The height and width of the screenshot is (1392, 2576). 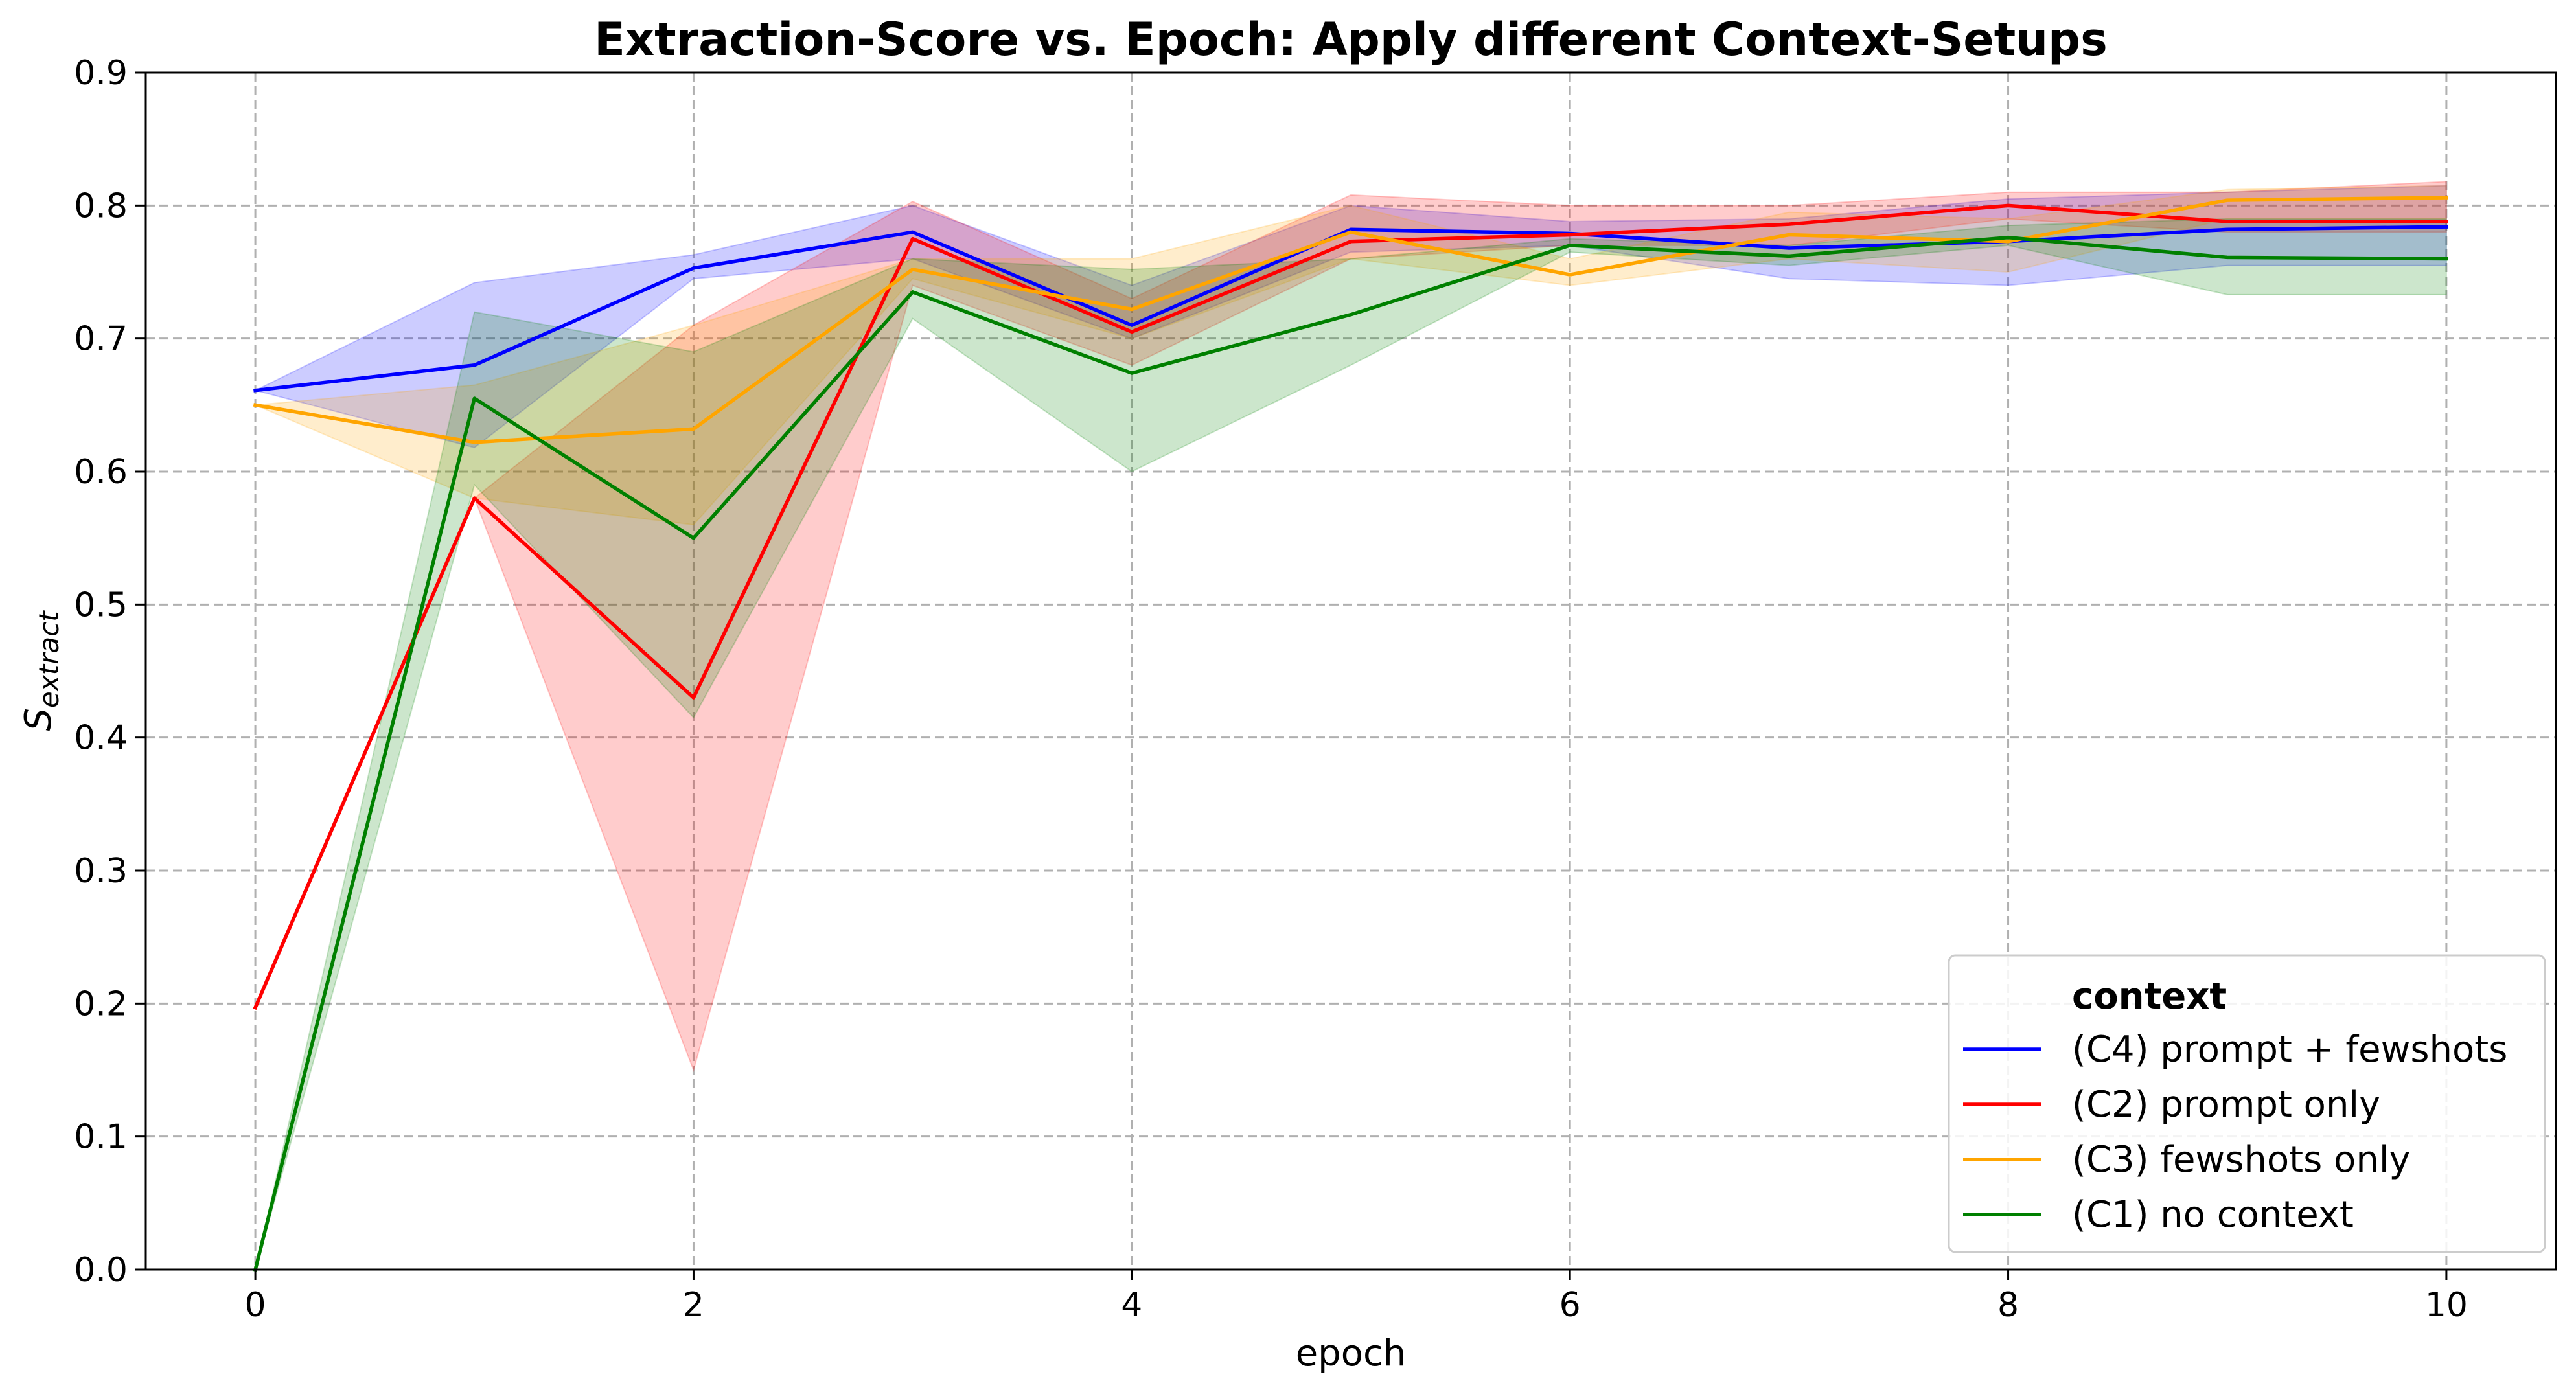 What do you see at coordinates (101, 73) in the screenshot?
I see `y-tick-label: 0.9` at bounding box center [101, 73].